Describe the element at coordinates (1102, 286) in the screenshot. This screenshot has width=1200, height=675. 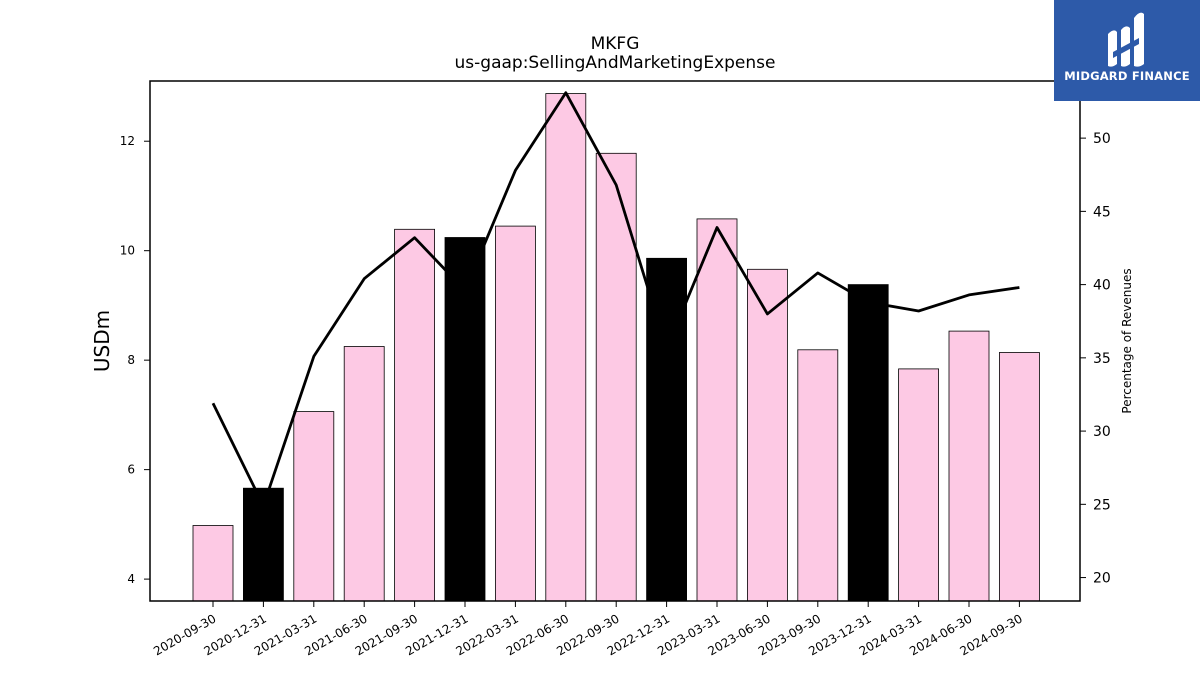
I see `y-tick-label-right: 40` at that location.